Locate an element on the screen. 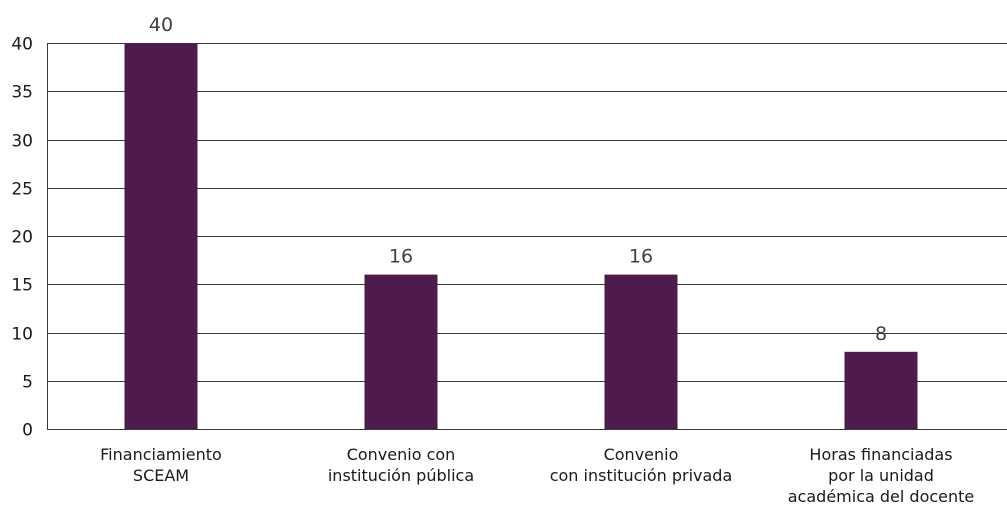 The height and width of the screenshot is (513, 1007). category-label: Convenio con institución pública is located at coordinates (401, 465).